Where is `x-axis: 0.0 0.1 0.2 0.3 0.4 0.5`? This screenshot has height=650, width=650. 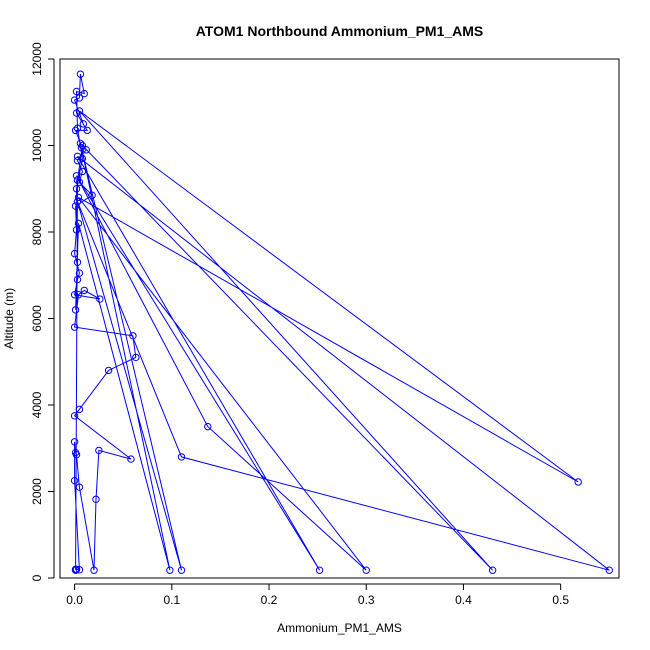 x-axis: 0.0 0.1 0.2 0.3 0.4 0.5 is located at coordinates (317, 595).